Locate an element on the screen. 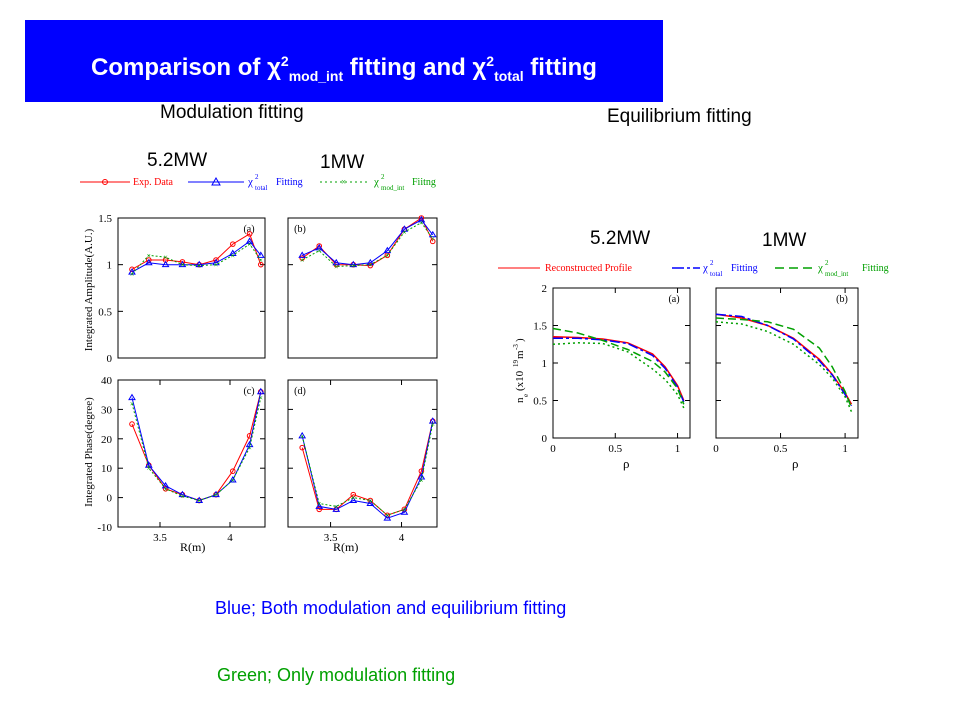 This screenshot has width=960, height=720. panel-label-rb: (b) is located at coordinates (842, 299).